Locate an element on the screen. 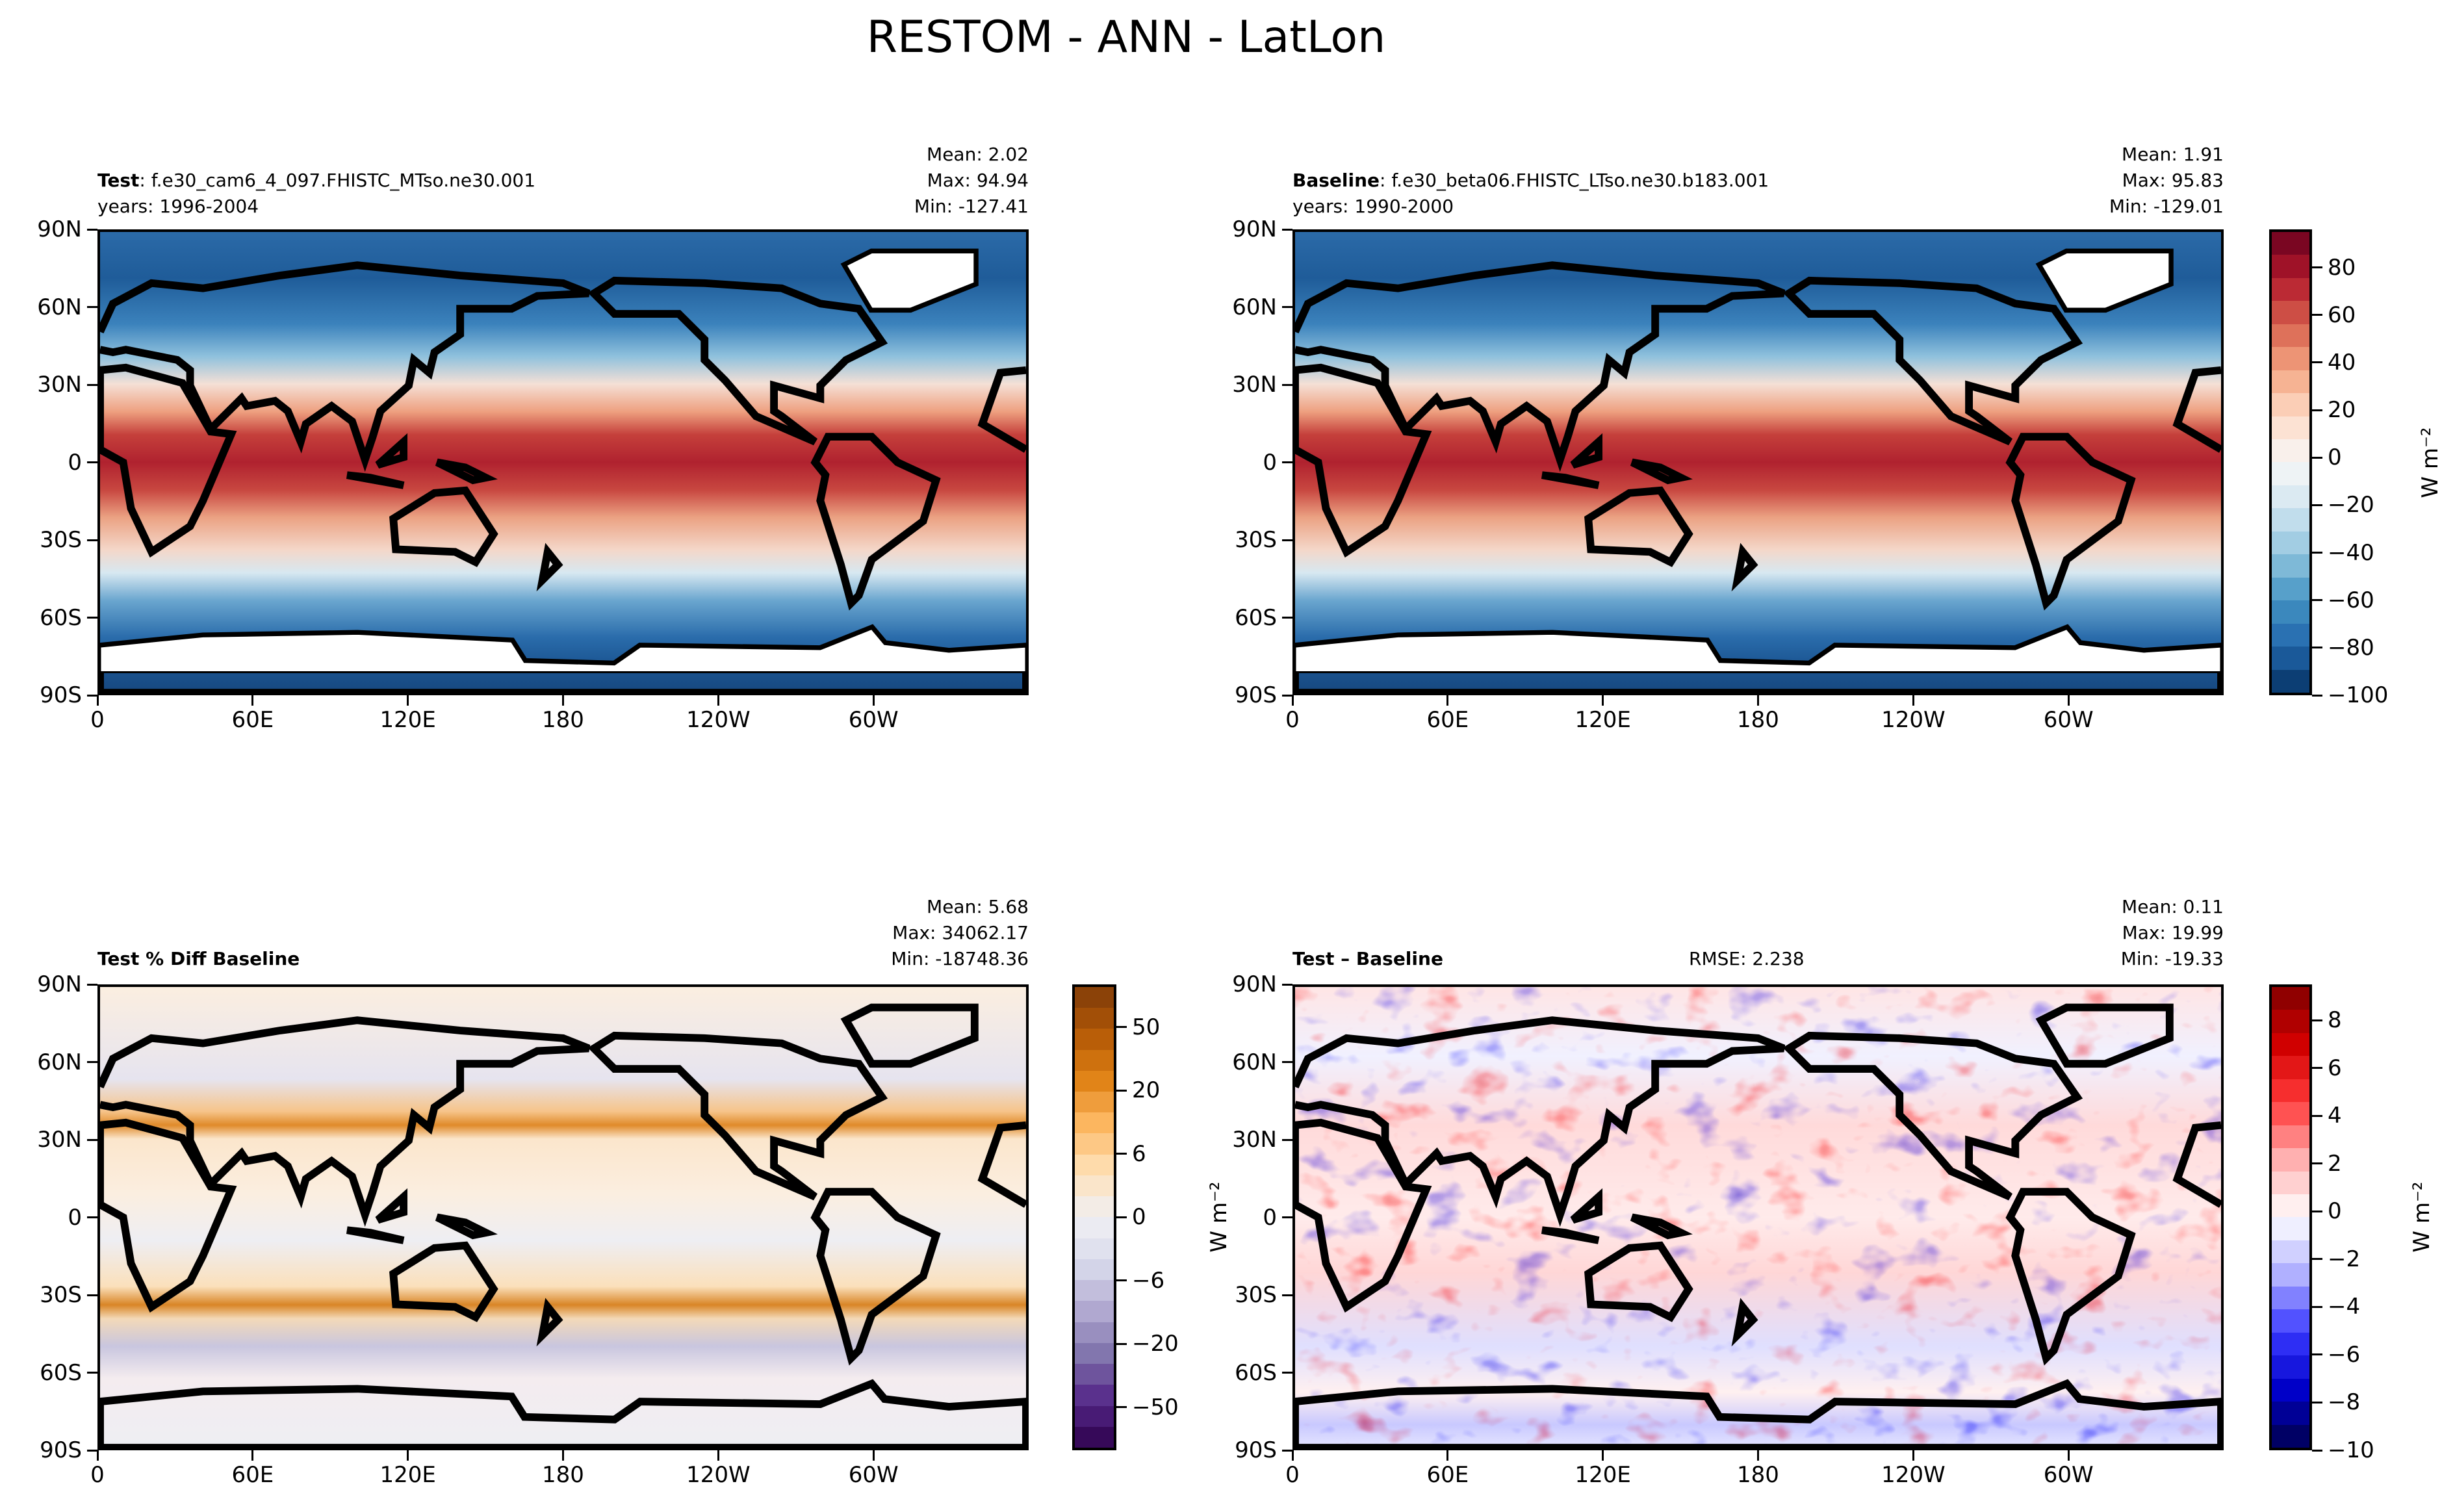  panel-mean: Mean: 2.02 is located at coordinates (978, 154).